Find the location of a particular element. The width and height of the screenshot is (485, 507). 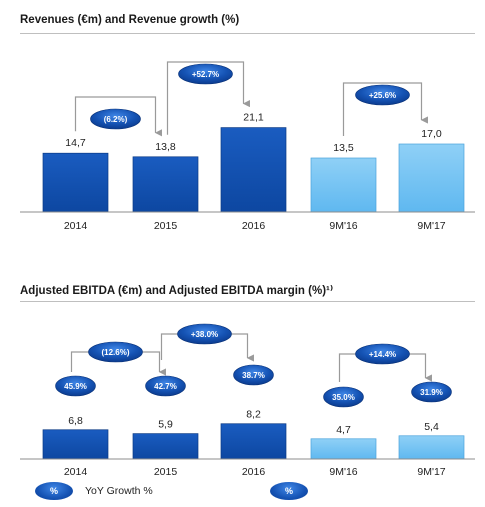

revenue-growth-pill-1-text: +52.7% is located at coordinates (205, 74).